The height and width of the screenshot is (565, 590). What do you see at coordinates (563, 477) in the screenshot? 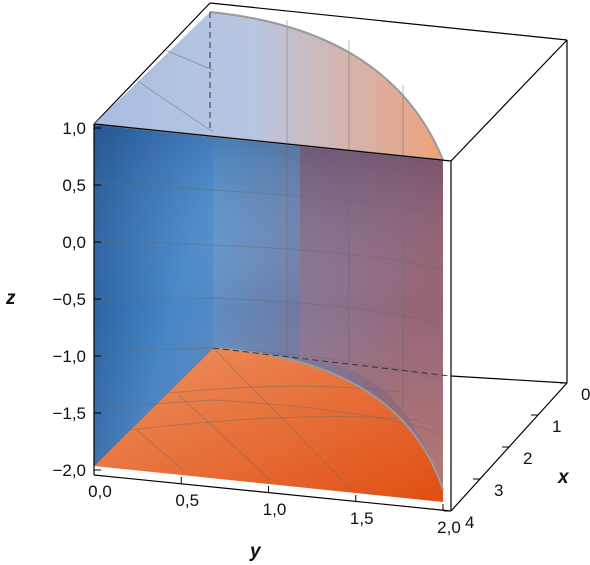
I see `x-axis-label: x` at bounding box center [563, 477].